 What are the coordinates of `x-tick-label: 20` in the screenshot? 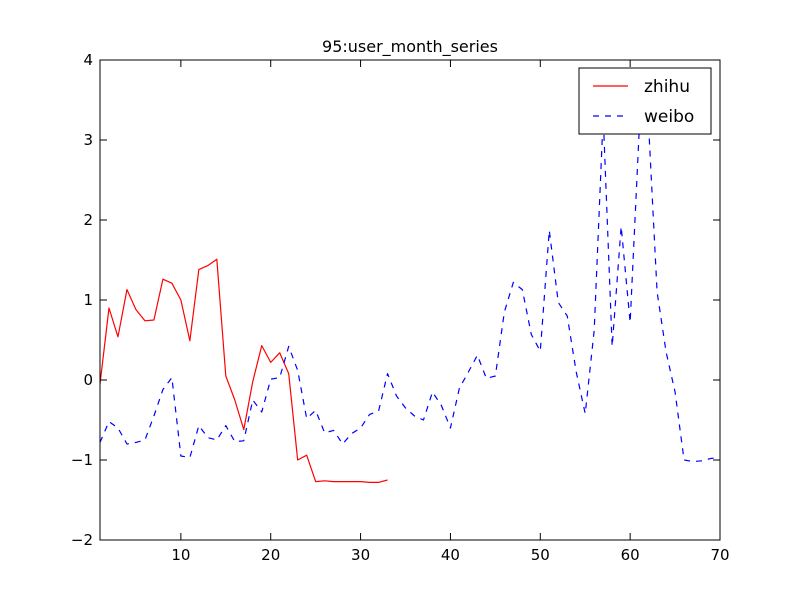 It's located at (270, 555).